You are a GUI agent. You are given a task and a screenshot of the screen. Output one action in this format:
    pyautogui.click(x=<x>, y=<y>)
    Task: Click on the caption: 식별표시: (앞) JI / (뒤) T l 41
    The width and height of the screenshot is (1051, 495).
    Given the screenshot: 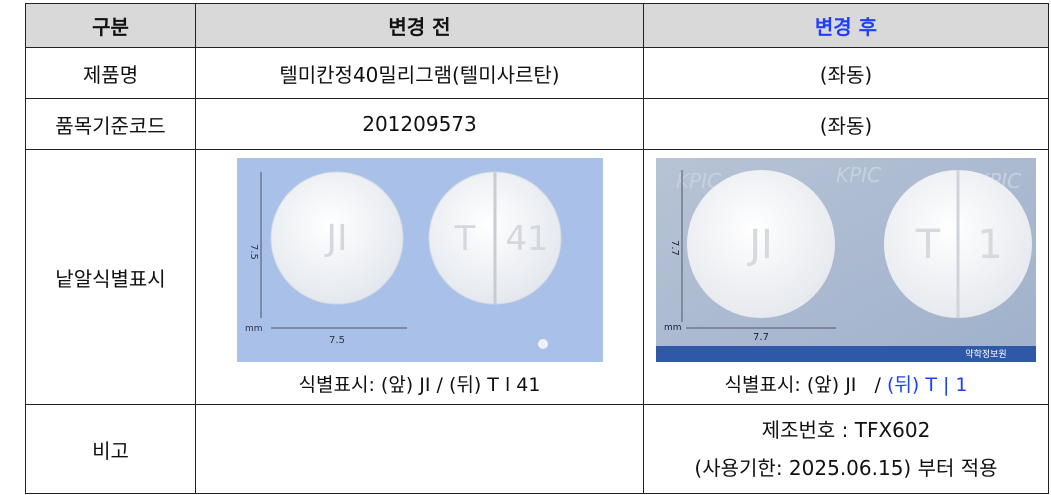 What is the action you would take?
    pyautogui.click(x=419, y=383)
    